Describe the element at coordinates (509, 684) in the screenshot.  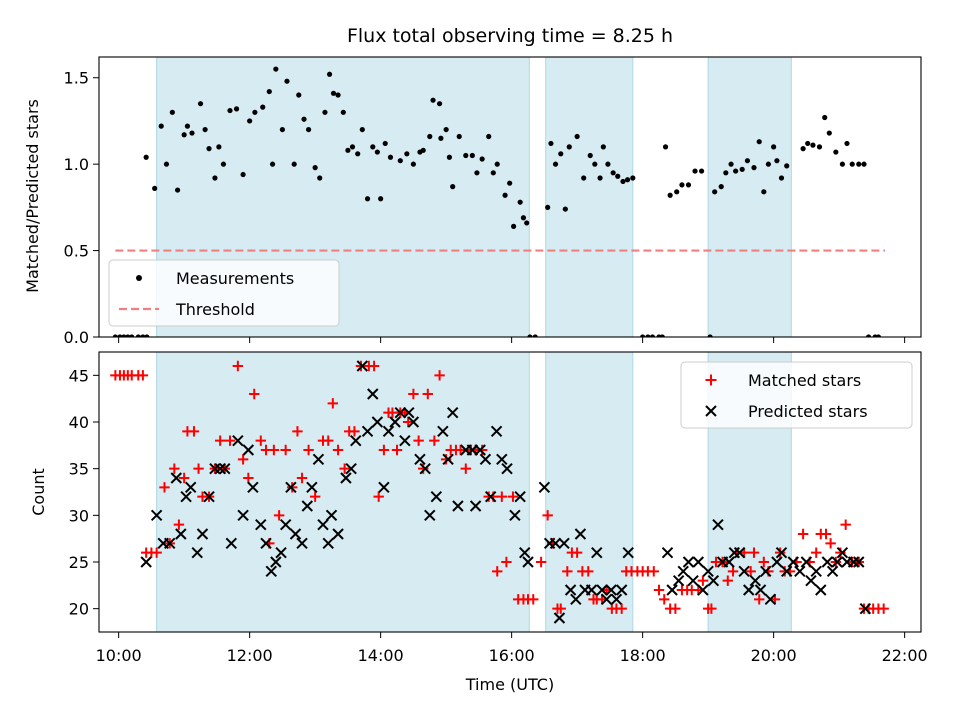
I see `x-axis-label: Time (UTC)` at that location.